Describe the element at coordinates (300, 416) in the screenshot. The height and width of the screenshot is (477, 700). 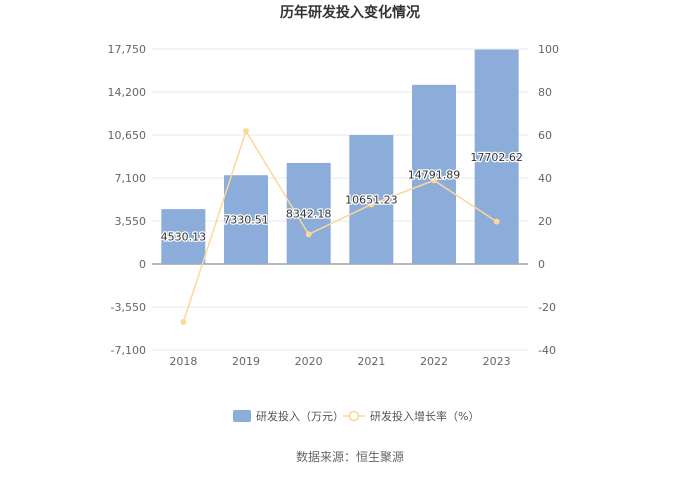
I see `legend-label-bar: 研发投入（万元）` at that location.